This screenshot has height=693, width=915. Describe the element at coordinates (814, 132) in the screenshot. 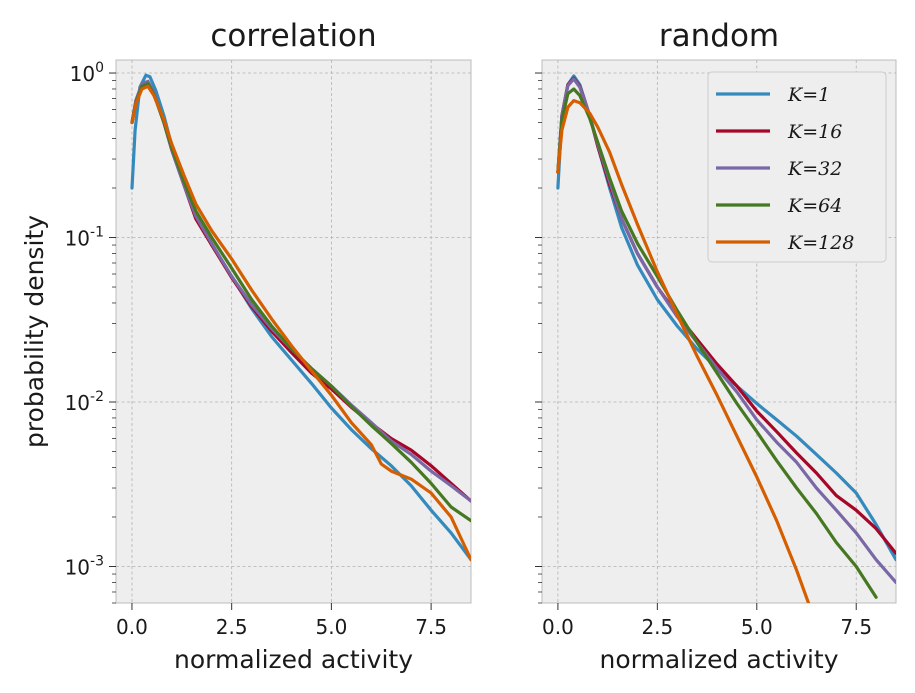

I see `legend-label: K=16` at that location.